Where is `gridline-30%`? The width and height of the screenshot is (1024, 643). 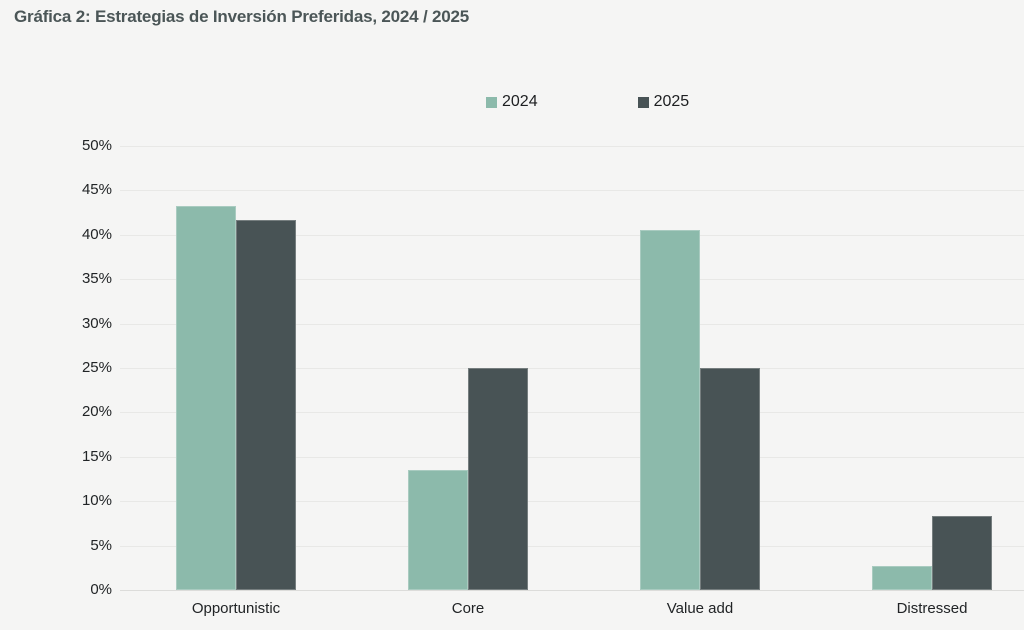 gridline-30% is located at coordinates (572, 324).